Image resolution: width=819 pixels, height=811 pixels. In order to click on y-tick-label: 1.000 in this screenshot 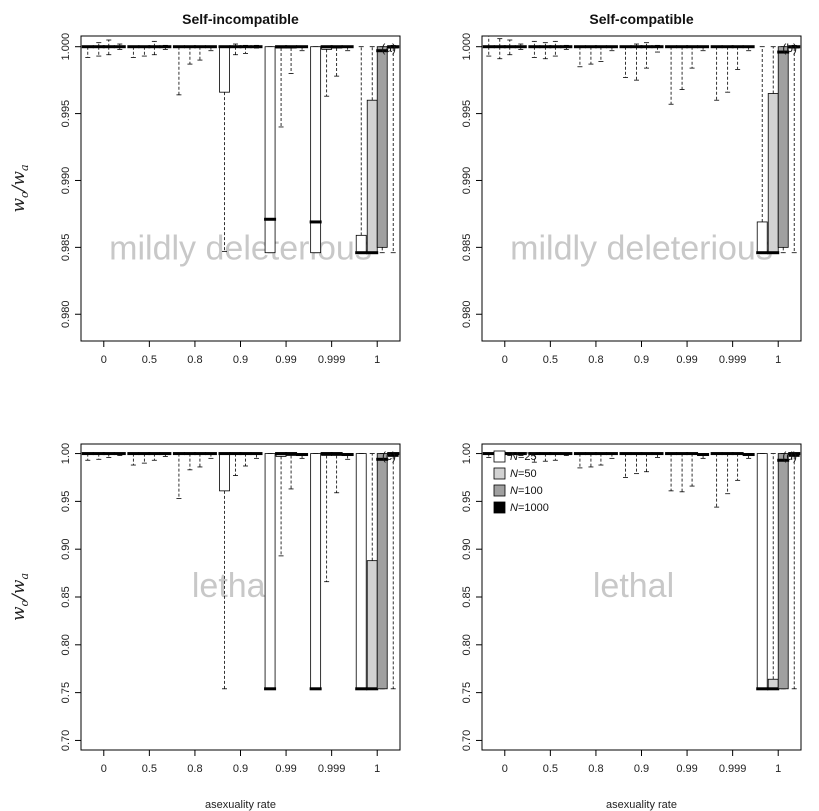, I will do `click(66, 47)`.